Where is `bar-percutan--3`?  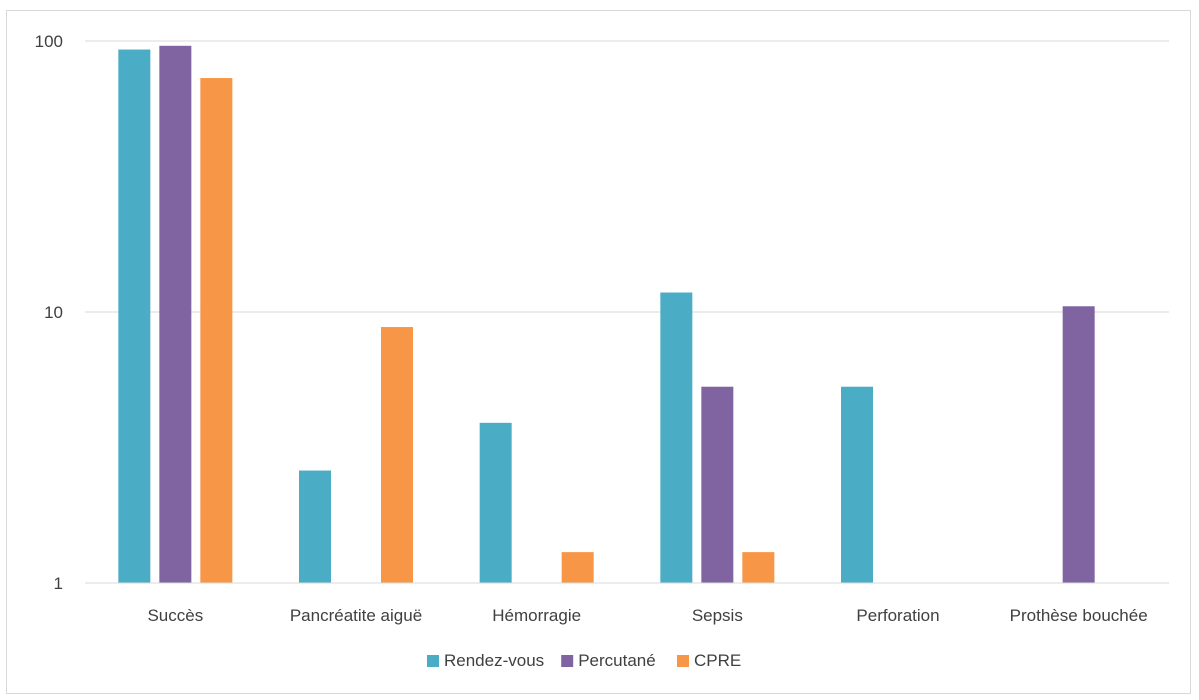 bar-percutan--3 is located at coordinates (717, 484).